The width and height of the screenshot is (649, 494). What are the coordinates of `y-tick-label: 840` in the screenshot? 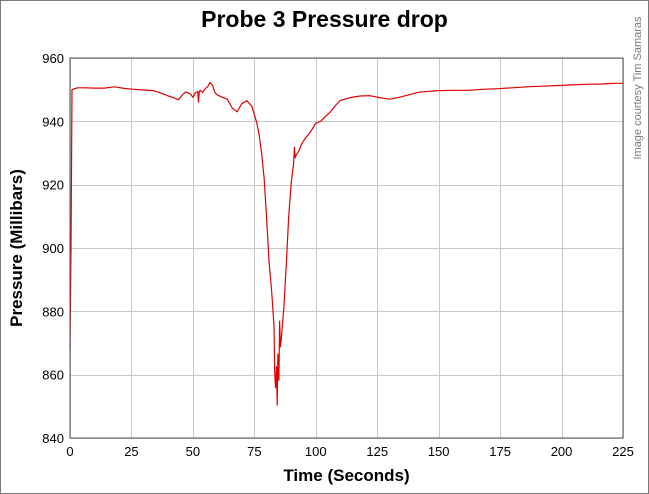 It's located at (53, 438).